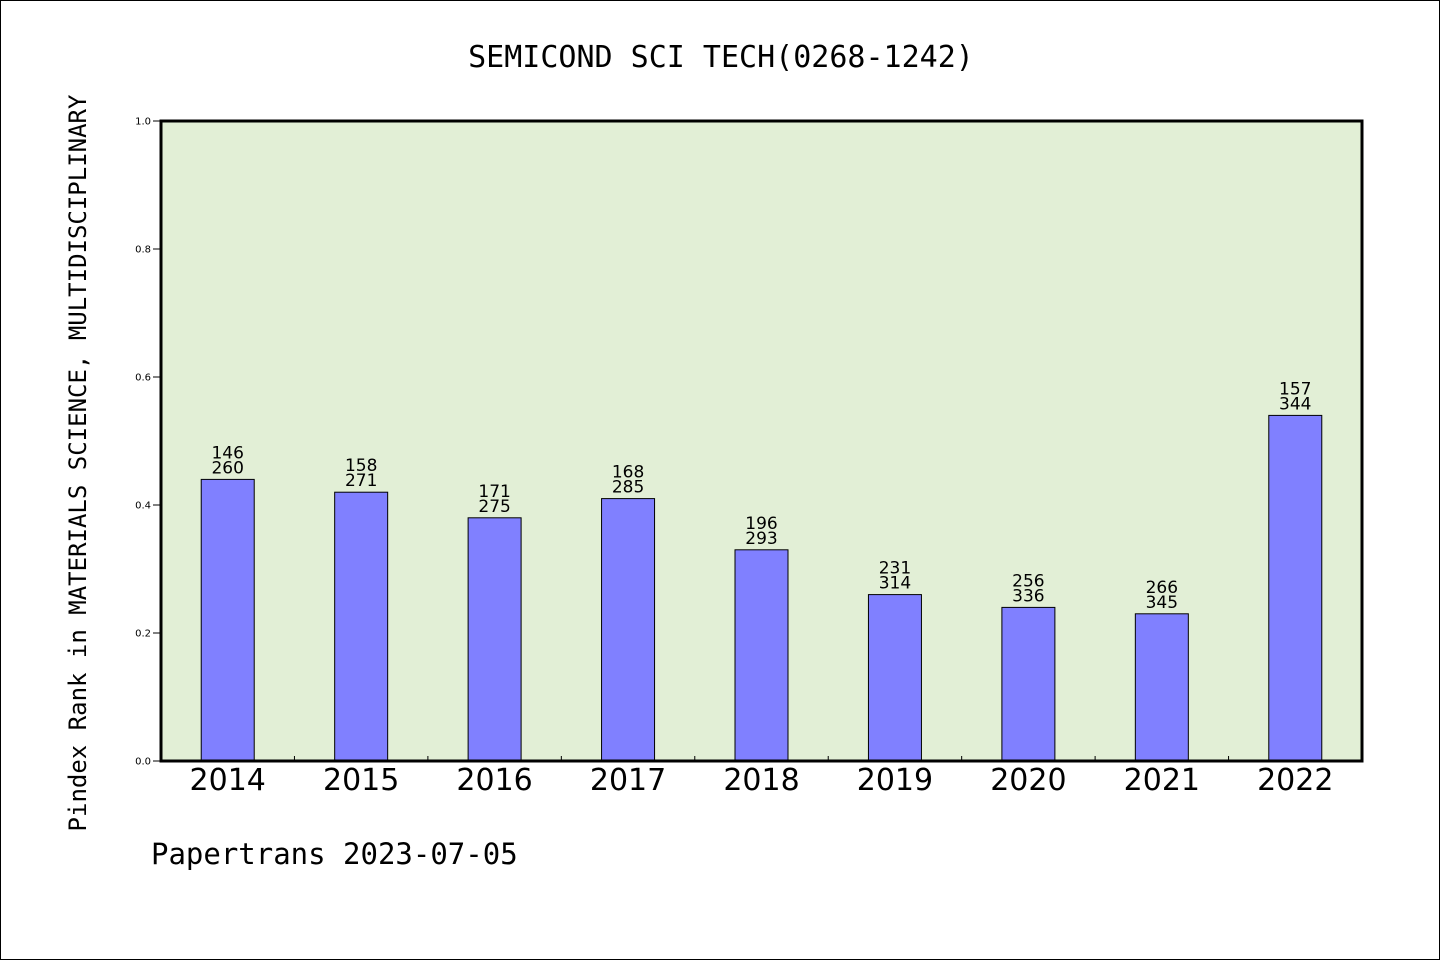  Describe the element at coordinates (494, 492) in the screenshot. I see `bar-label-top: 171` at that location.